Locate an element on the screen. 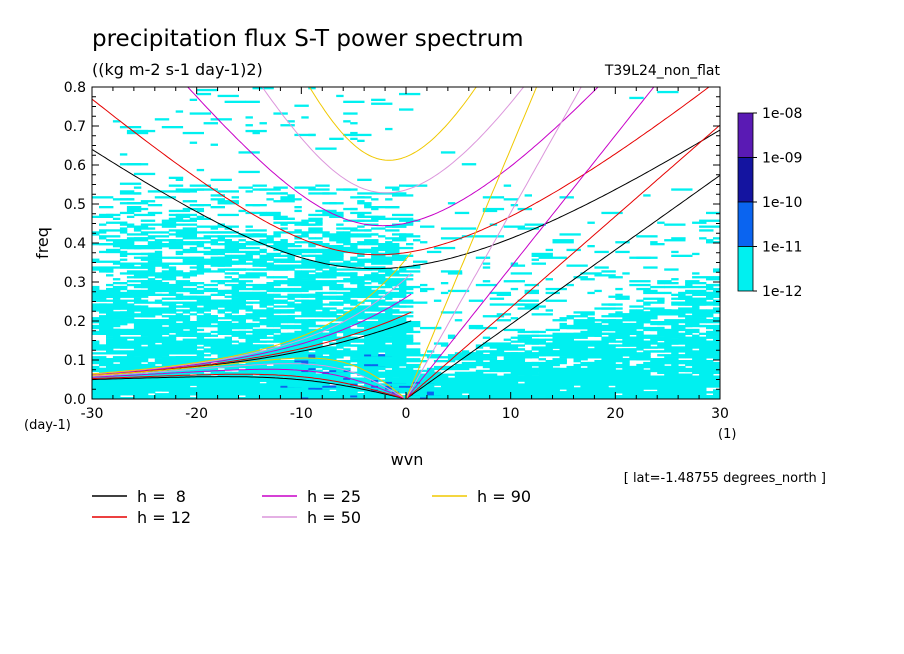 Image resolution: width=904 pixels, height=654 pixels. kelvin-wave-curve is located at coordinates (471, 243).